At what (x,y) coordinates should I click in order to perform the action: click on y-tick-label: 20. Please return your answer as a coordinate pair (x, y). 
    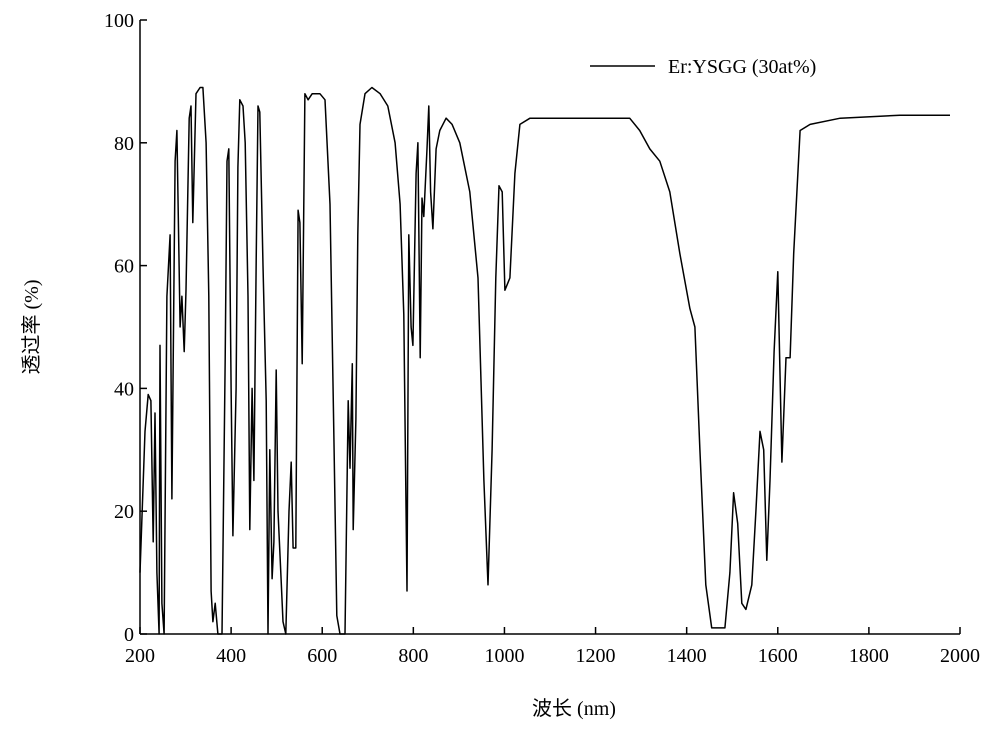
    Looking at the image, I should click on (124, 512).